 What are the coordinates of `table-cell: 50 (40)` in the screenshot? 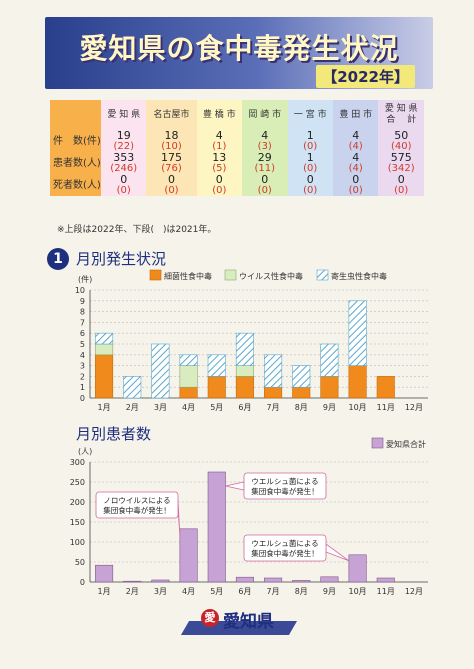 It's located at (401, 141).